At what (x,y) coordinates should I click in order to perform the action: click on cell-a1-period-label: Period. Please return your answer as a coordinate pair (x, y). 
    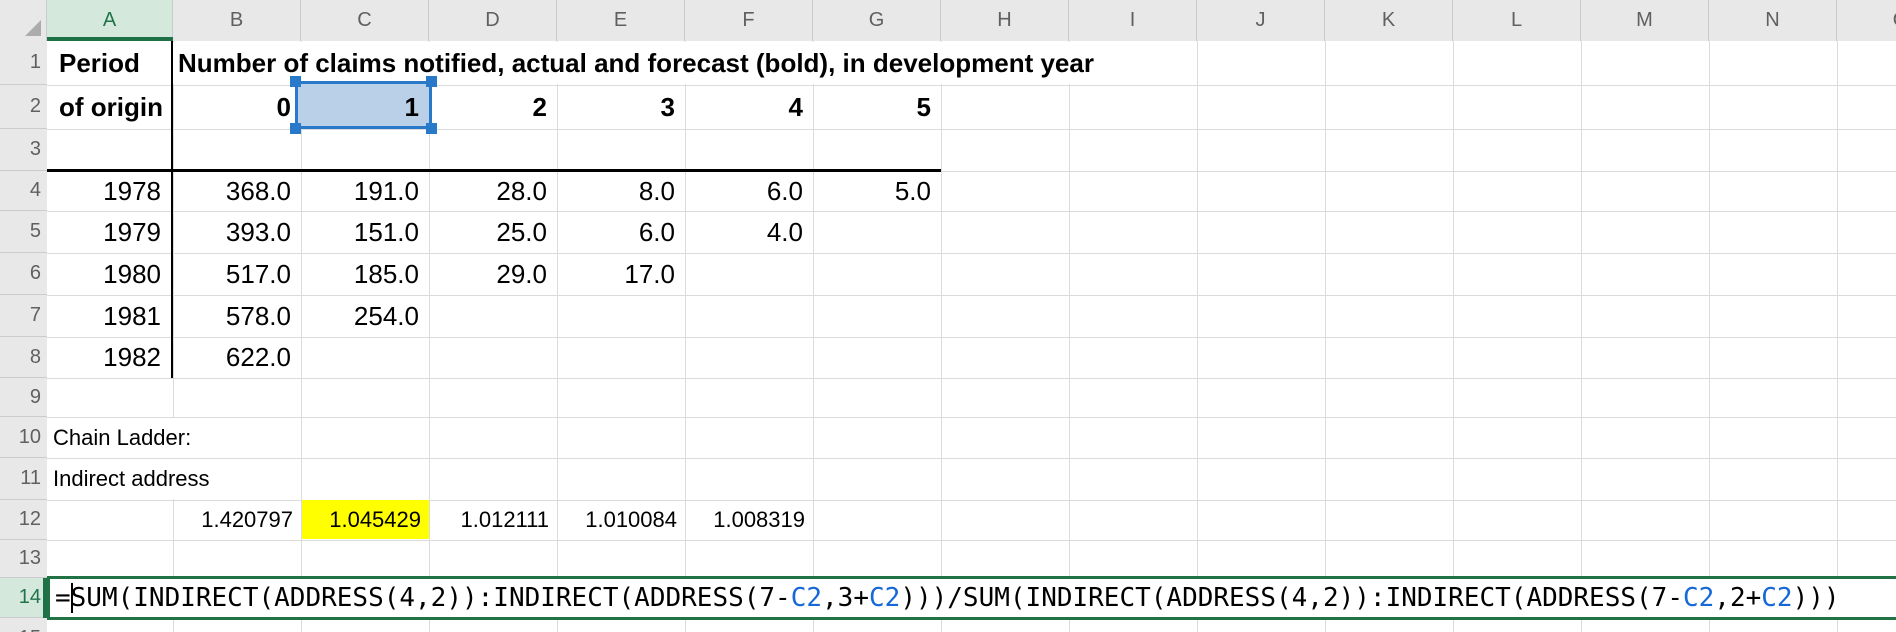
    Looking at the image, I should click on (99, 62).